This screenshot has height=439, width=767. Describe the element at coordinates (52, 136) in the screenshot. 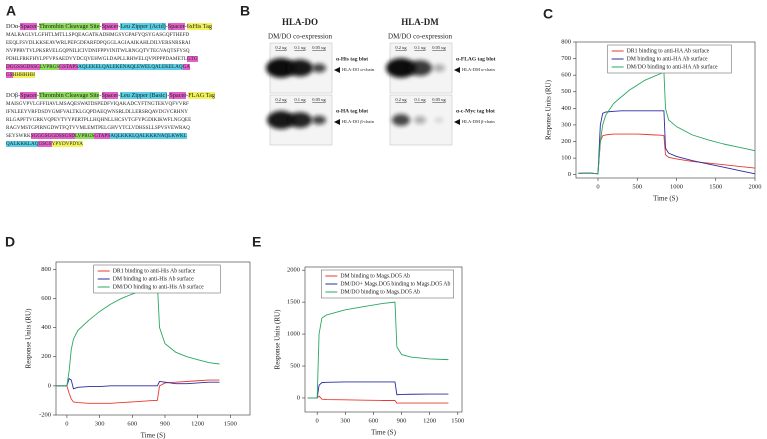

I see `sequence-segment: SGGGSGGDSSGSD` at that location.